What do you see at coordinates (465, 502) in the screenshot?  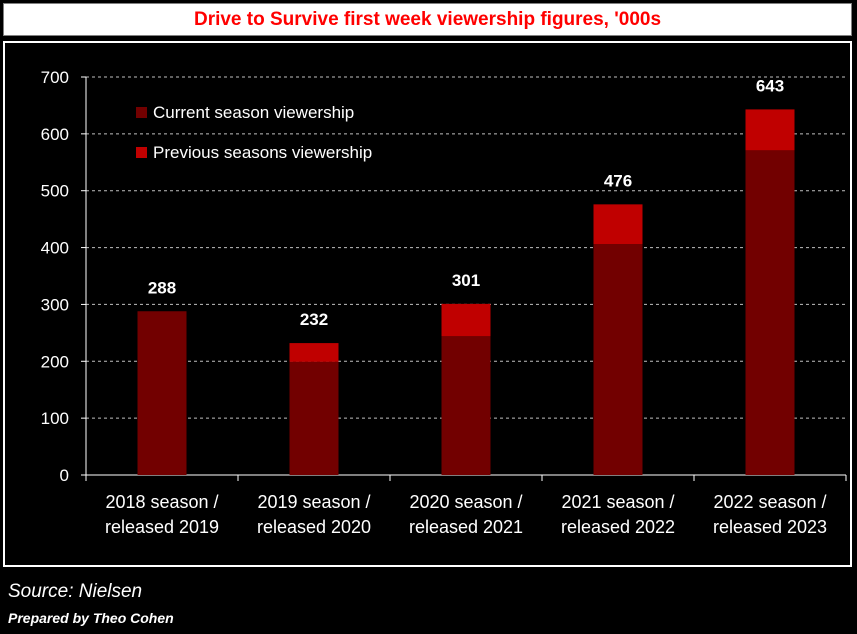 I see `x-tick-label: 2020 season /` at bounding box center [465, 502].